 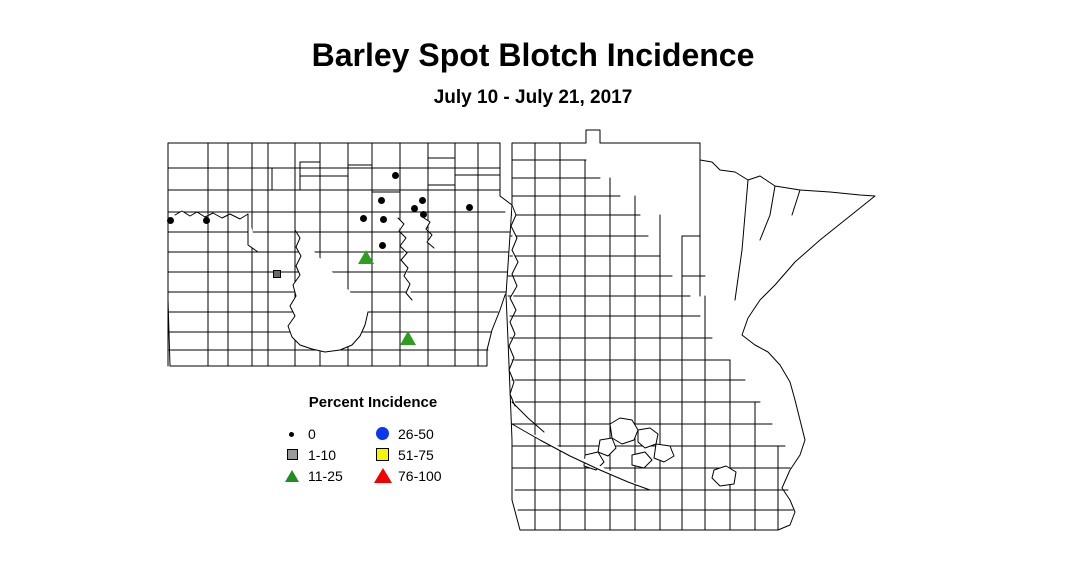 I want to click on legend-title: Percent Incidence, so click(x=373, y=402).